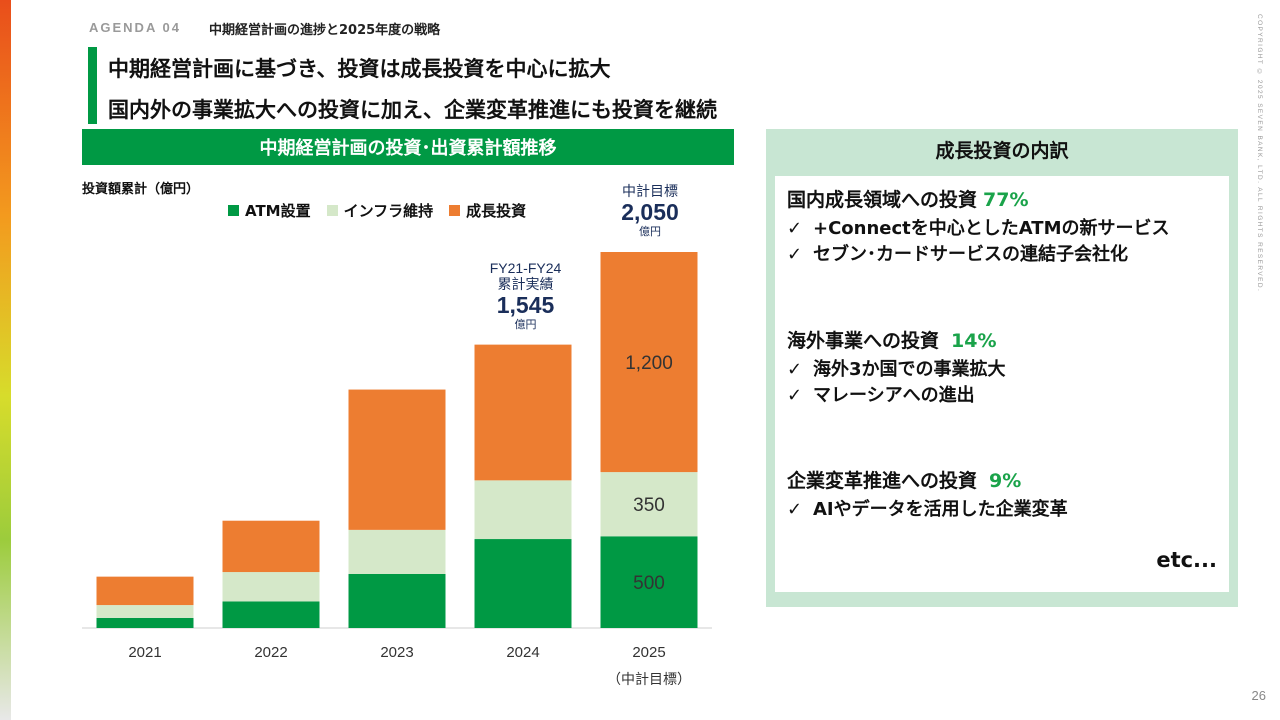  I want to click on legend-label-growth: 成長投資, so click(496, 211).